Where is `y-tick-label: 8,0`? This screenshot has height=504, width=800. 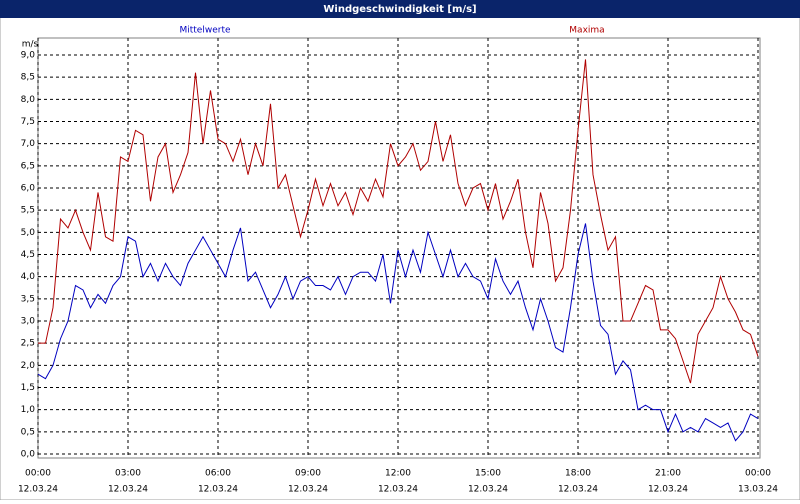
y-tick-label: 8,0 is located at coordinates (28, 100).